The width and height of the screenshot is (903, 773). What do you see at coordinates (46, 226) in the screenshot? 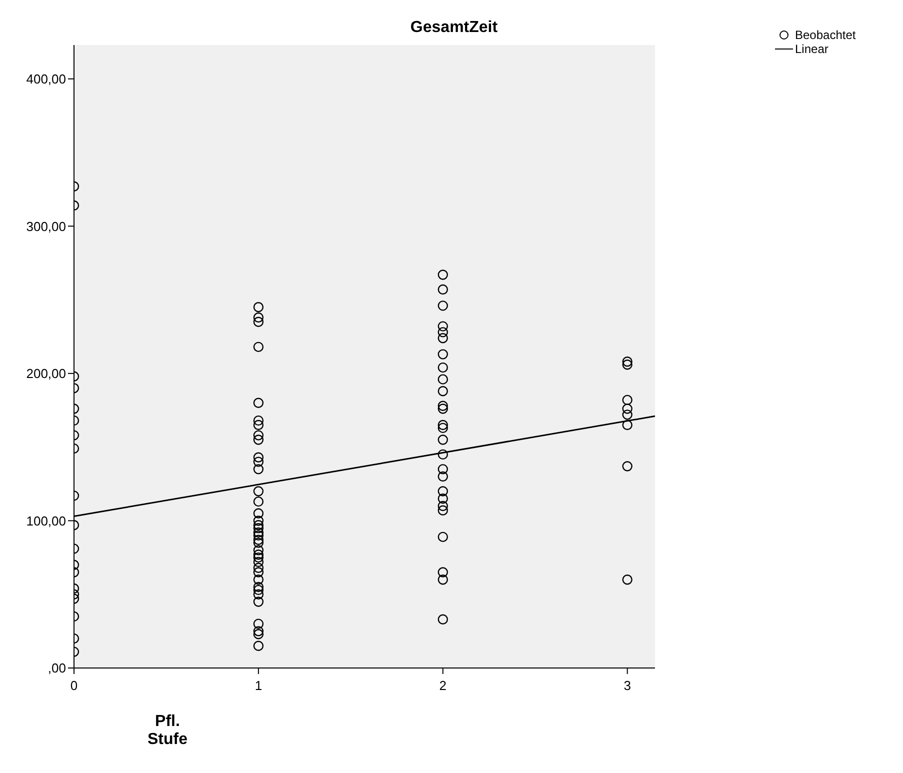
I see `y-tick-label: 300,00` at bounding box center [46, 226].